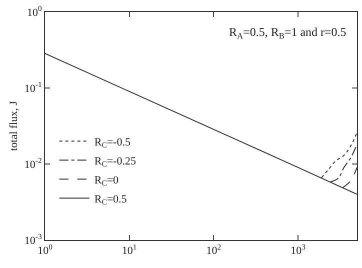  I want to click on x-tick-label: 10$^{1}$, so click(129, 250).